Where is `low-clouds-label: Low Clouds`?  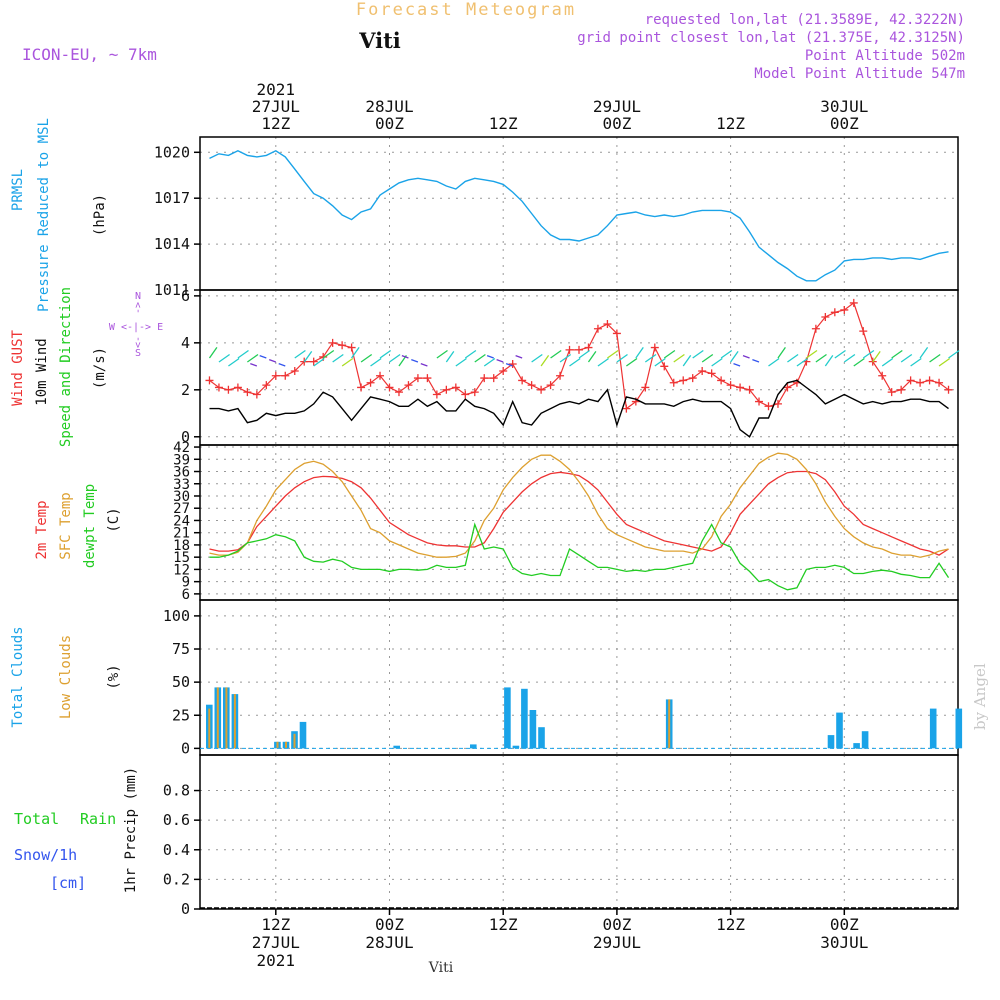
low-clouds-label: Low Clouds is located at coordinates (66, 677).